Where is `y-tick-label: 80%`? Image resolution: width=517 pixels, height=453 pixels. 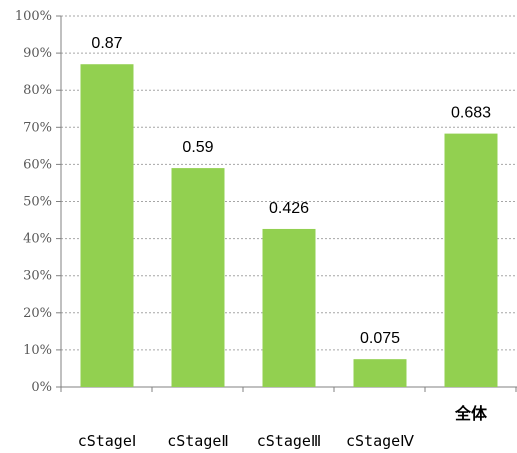
y-tick-label: 80% is located at coordinates (37, 90).